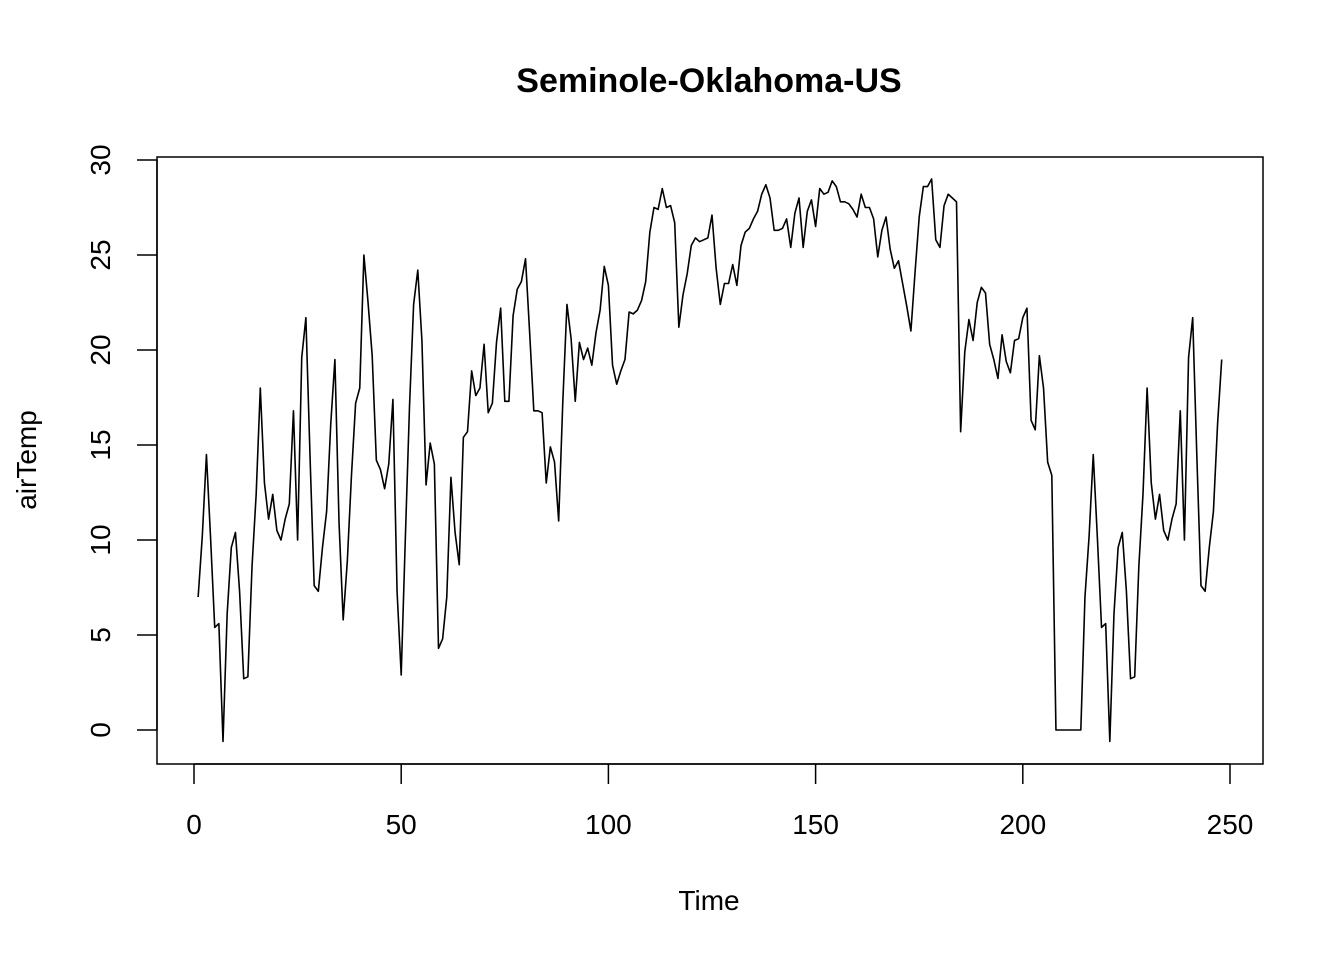 The width and height of the screenshot is (1344, 960). Describe the element at coordinates (100, 730) in the screenshot. I see `y-tick-label: 0` at that location.